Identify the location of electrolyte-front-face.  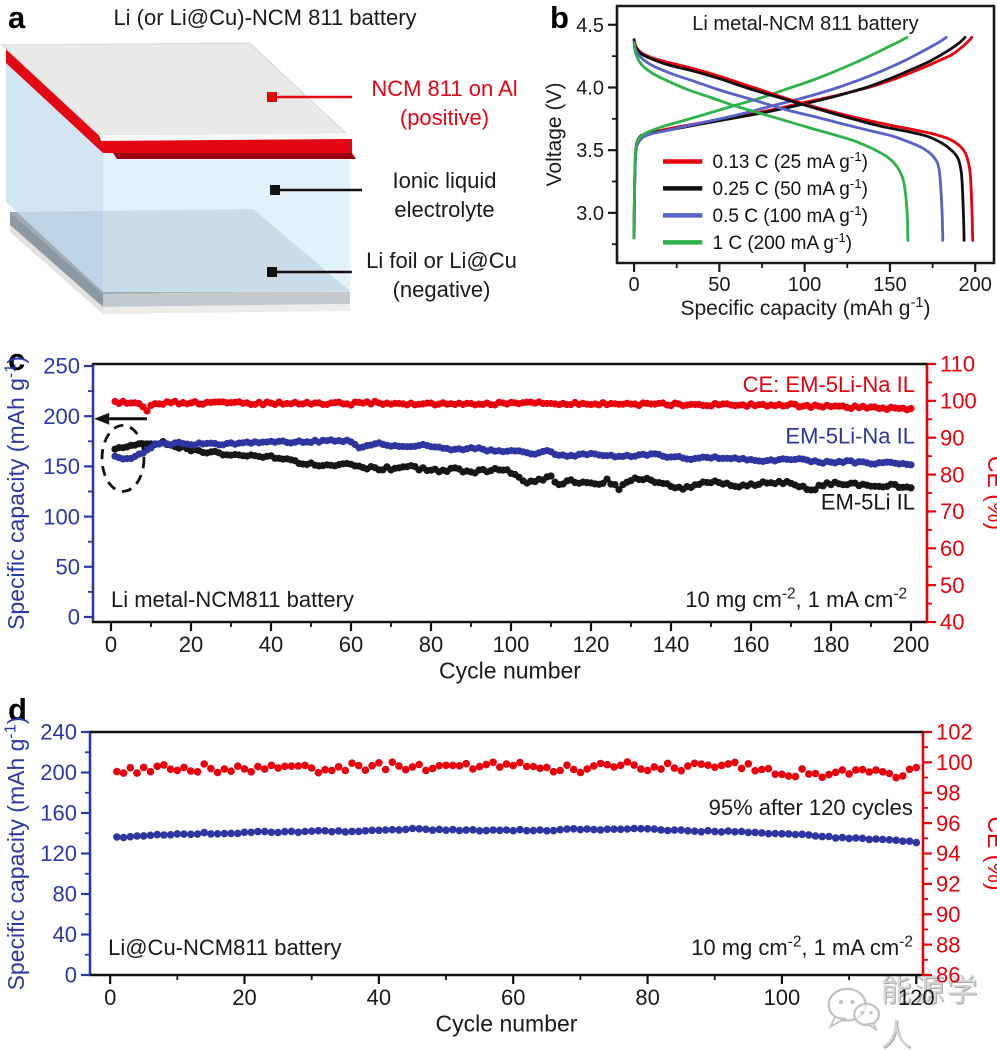
(226, 222).